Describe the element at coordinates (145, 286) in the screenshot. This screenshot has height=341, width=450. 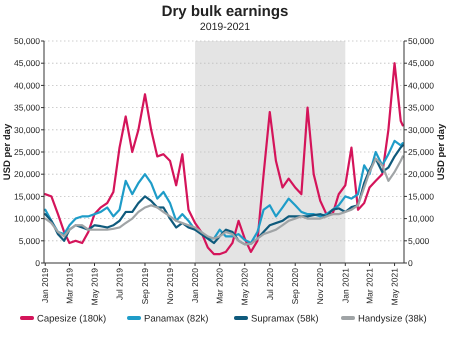
I see `x-tick-label: Sep 2019` at that location.